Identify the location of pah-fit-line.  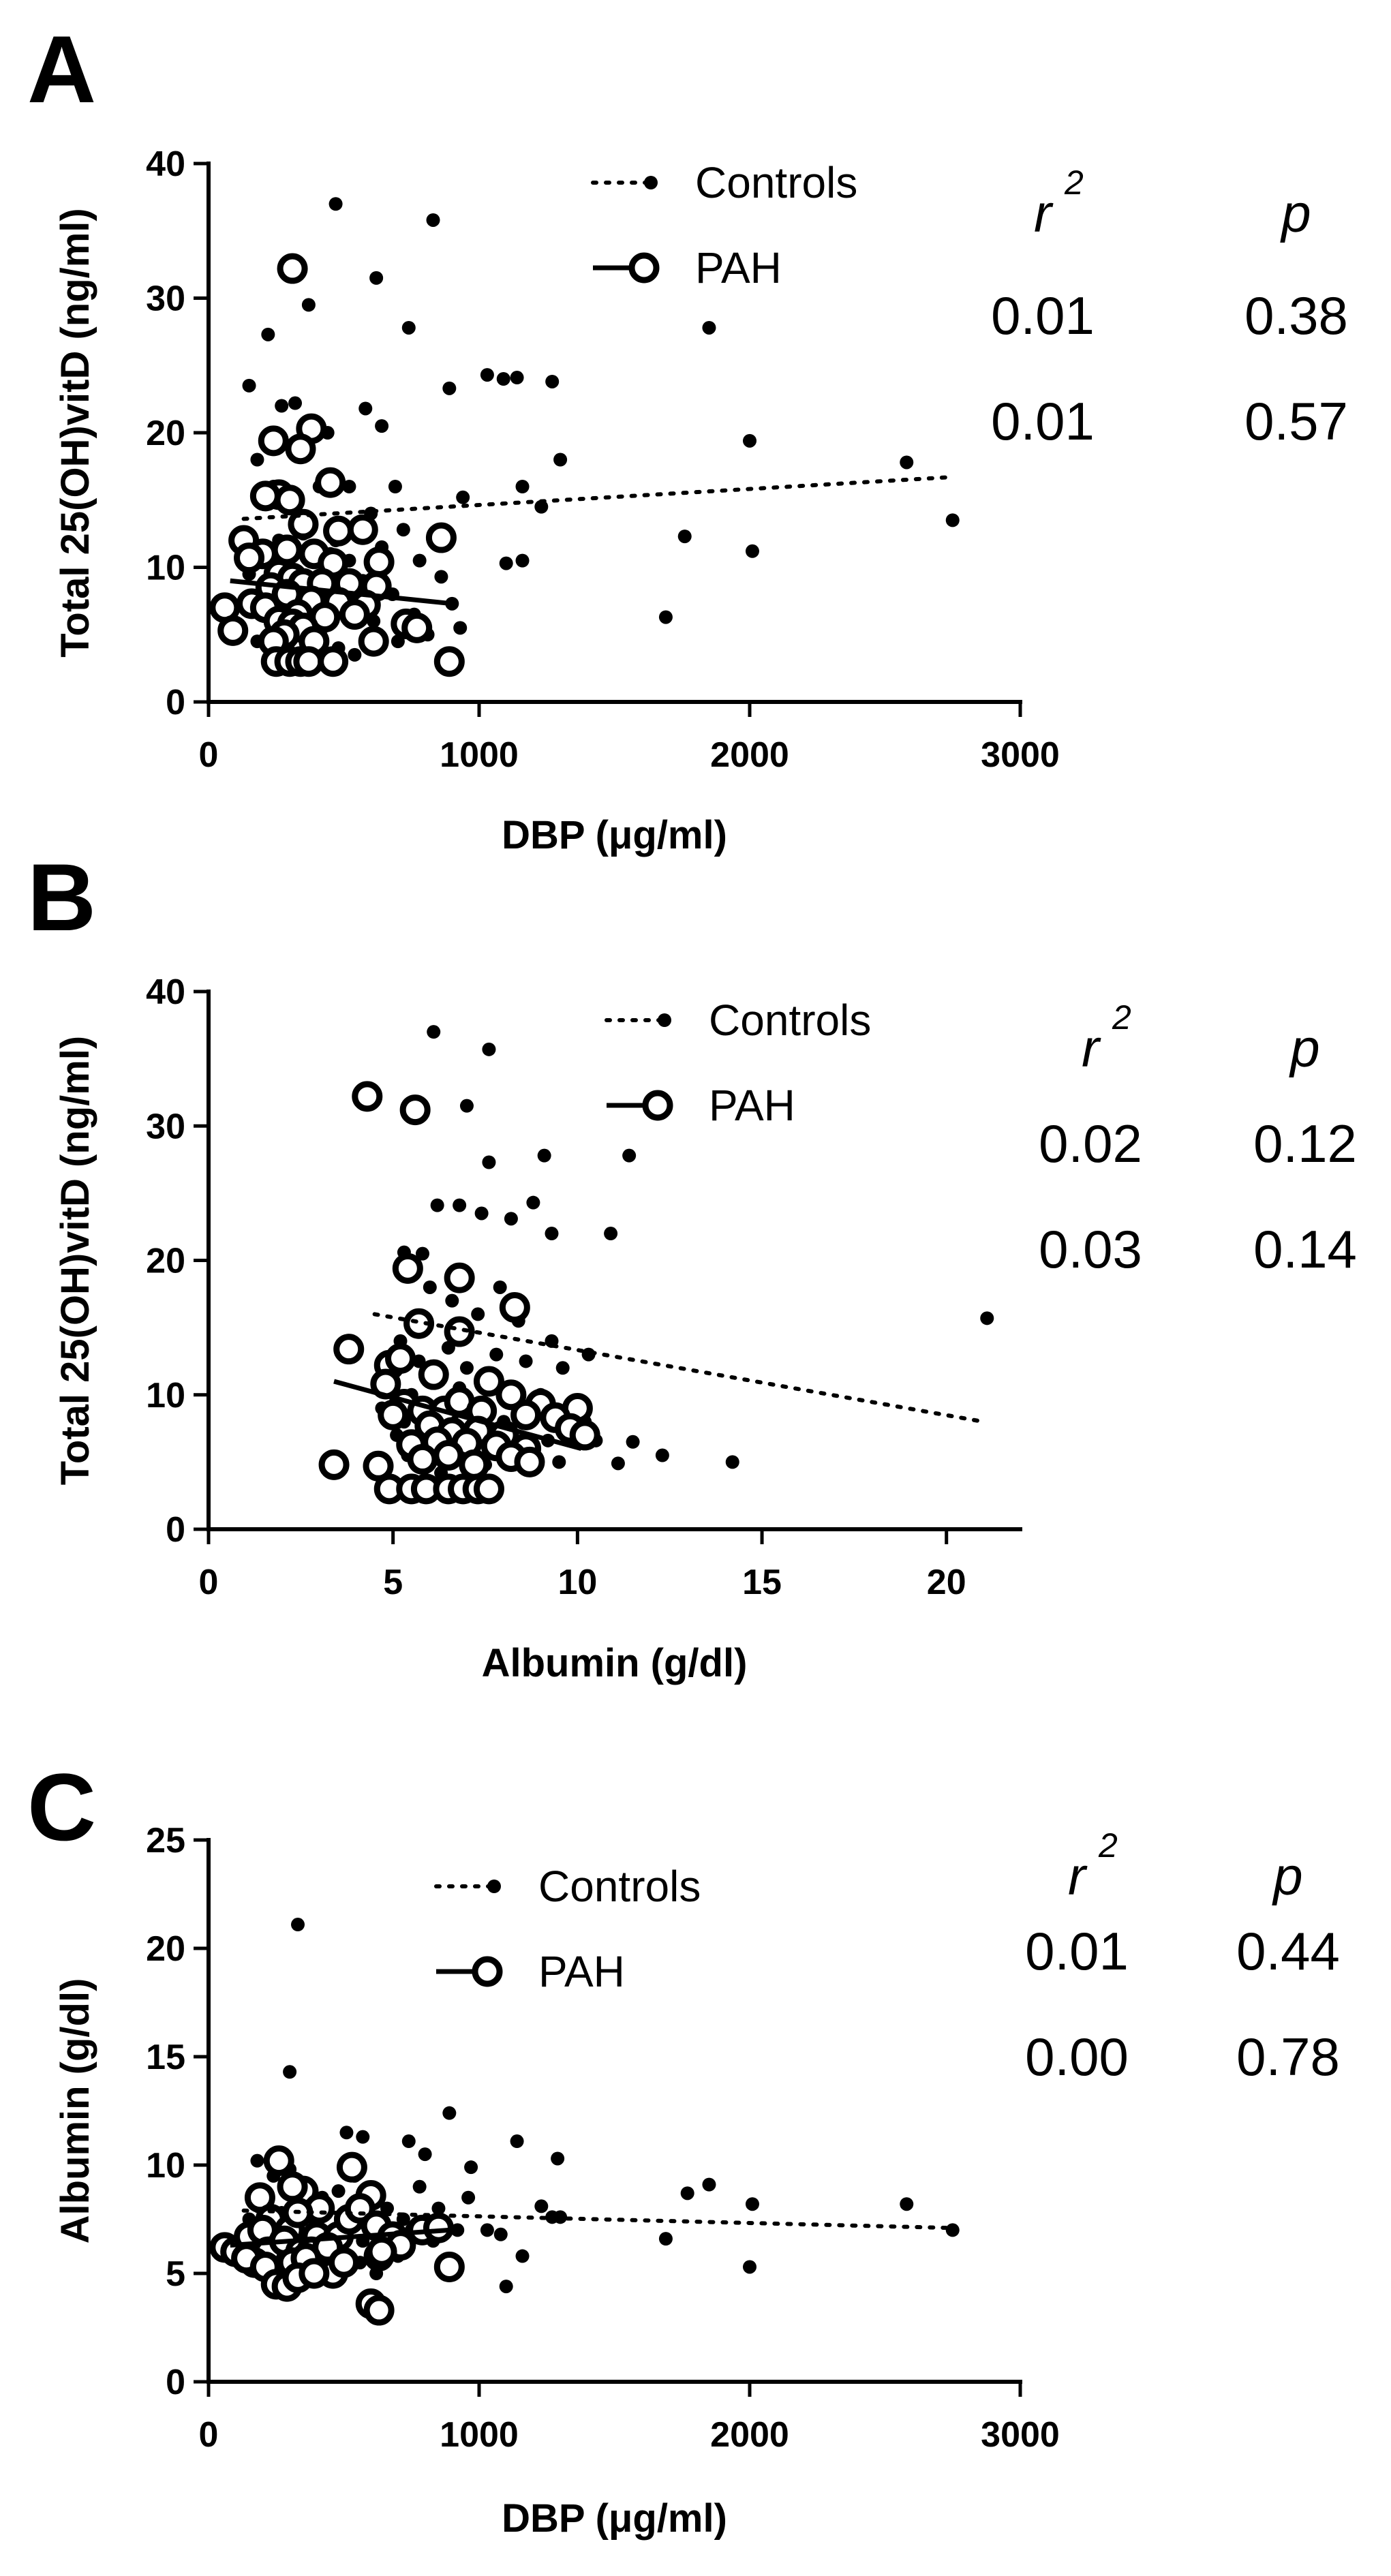
(457, 1415).